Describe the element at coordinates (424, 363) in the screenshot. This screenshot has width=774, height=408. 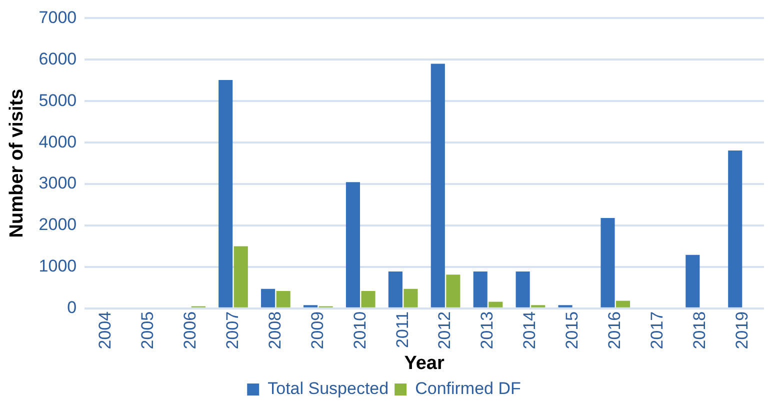
I see `x-axis-title: Year` at that location.